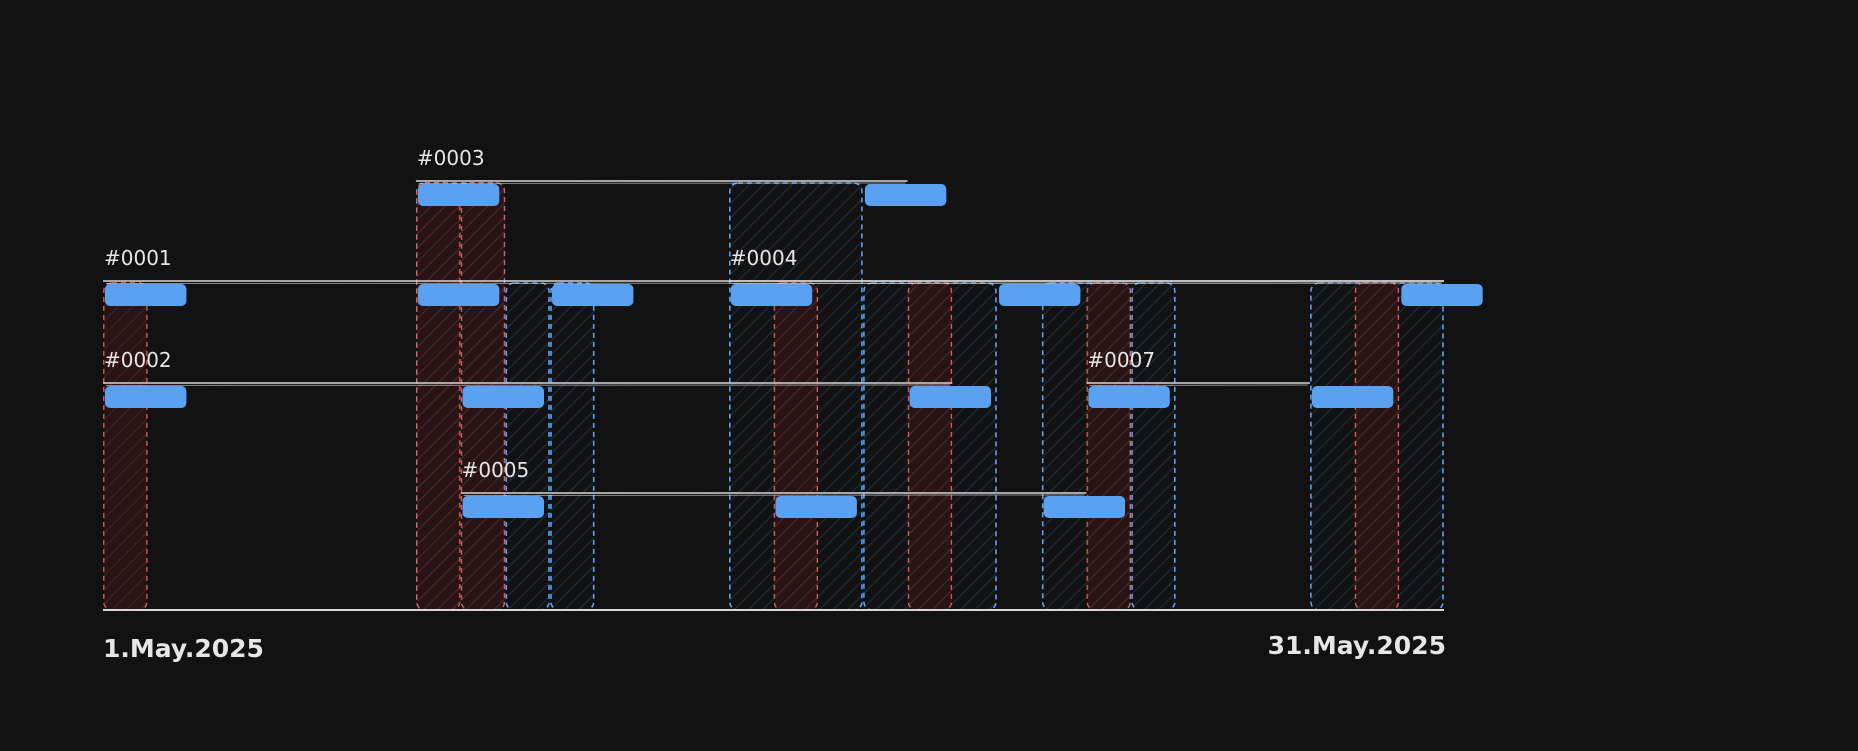  What do you see at coordinates (138, 360) in the screenshot?
I see `booking-label: #0002` at bounding box center [138, 360].